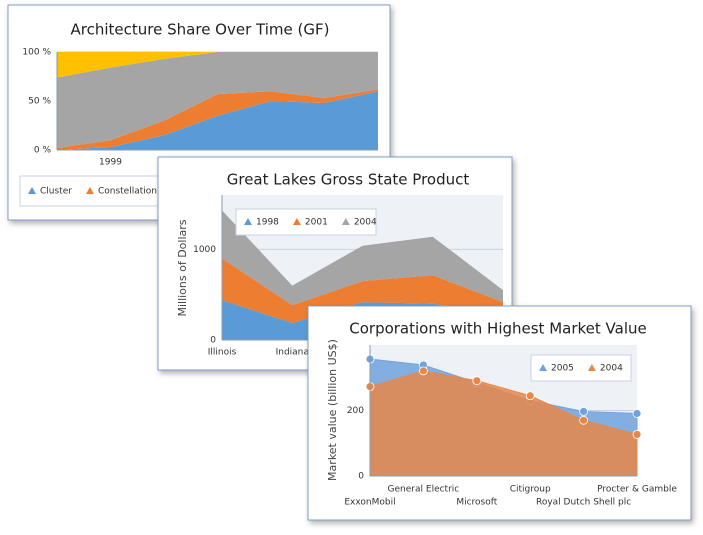  I want to click on legend-label: 1998, so click(267, 223).